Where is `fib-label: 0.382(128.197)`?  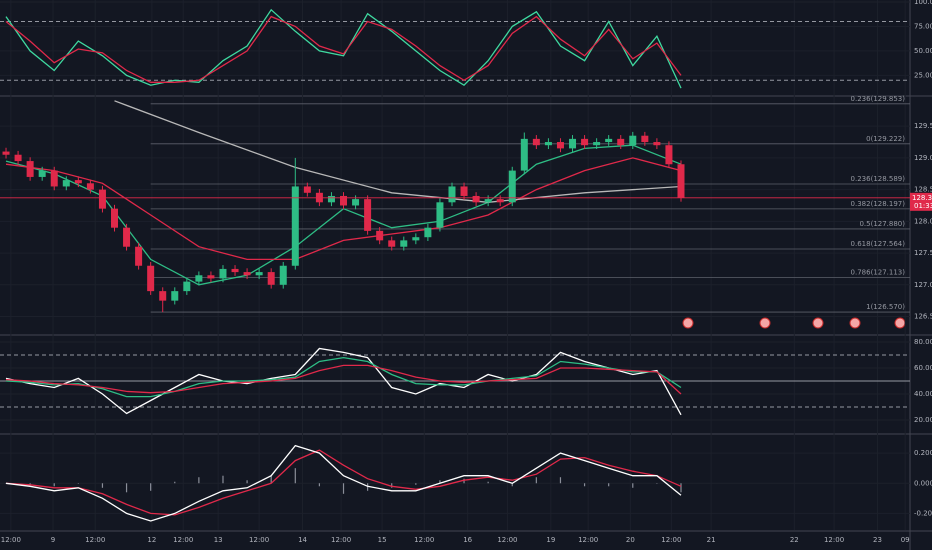
fib-label: 0.382(128.197) is located at coordinates (878, 204).